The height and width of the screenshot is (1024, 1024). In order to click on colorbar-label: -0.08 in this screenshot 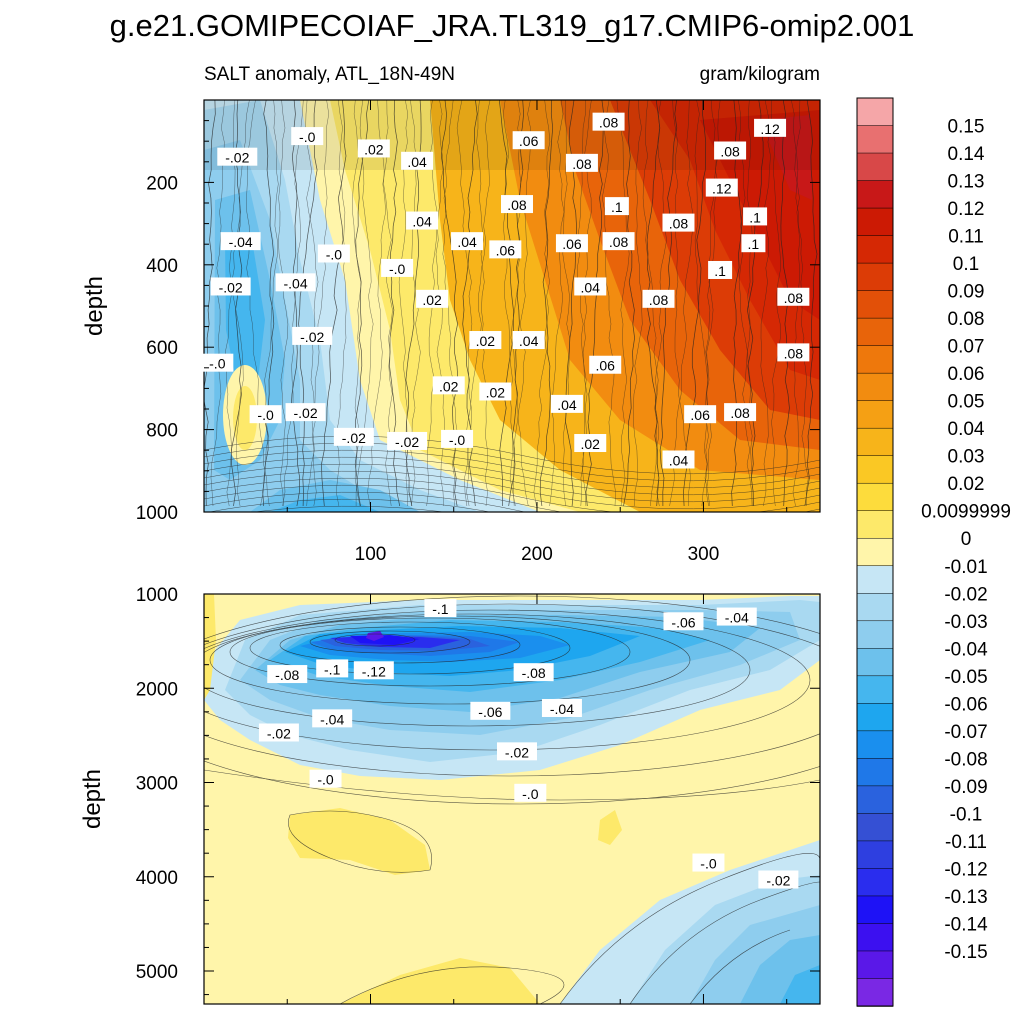, I will do `click(965, 759)`.